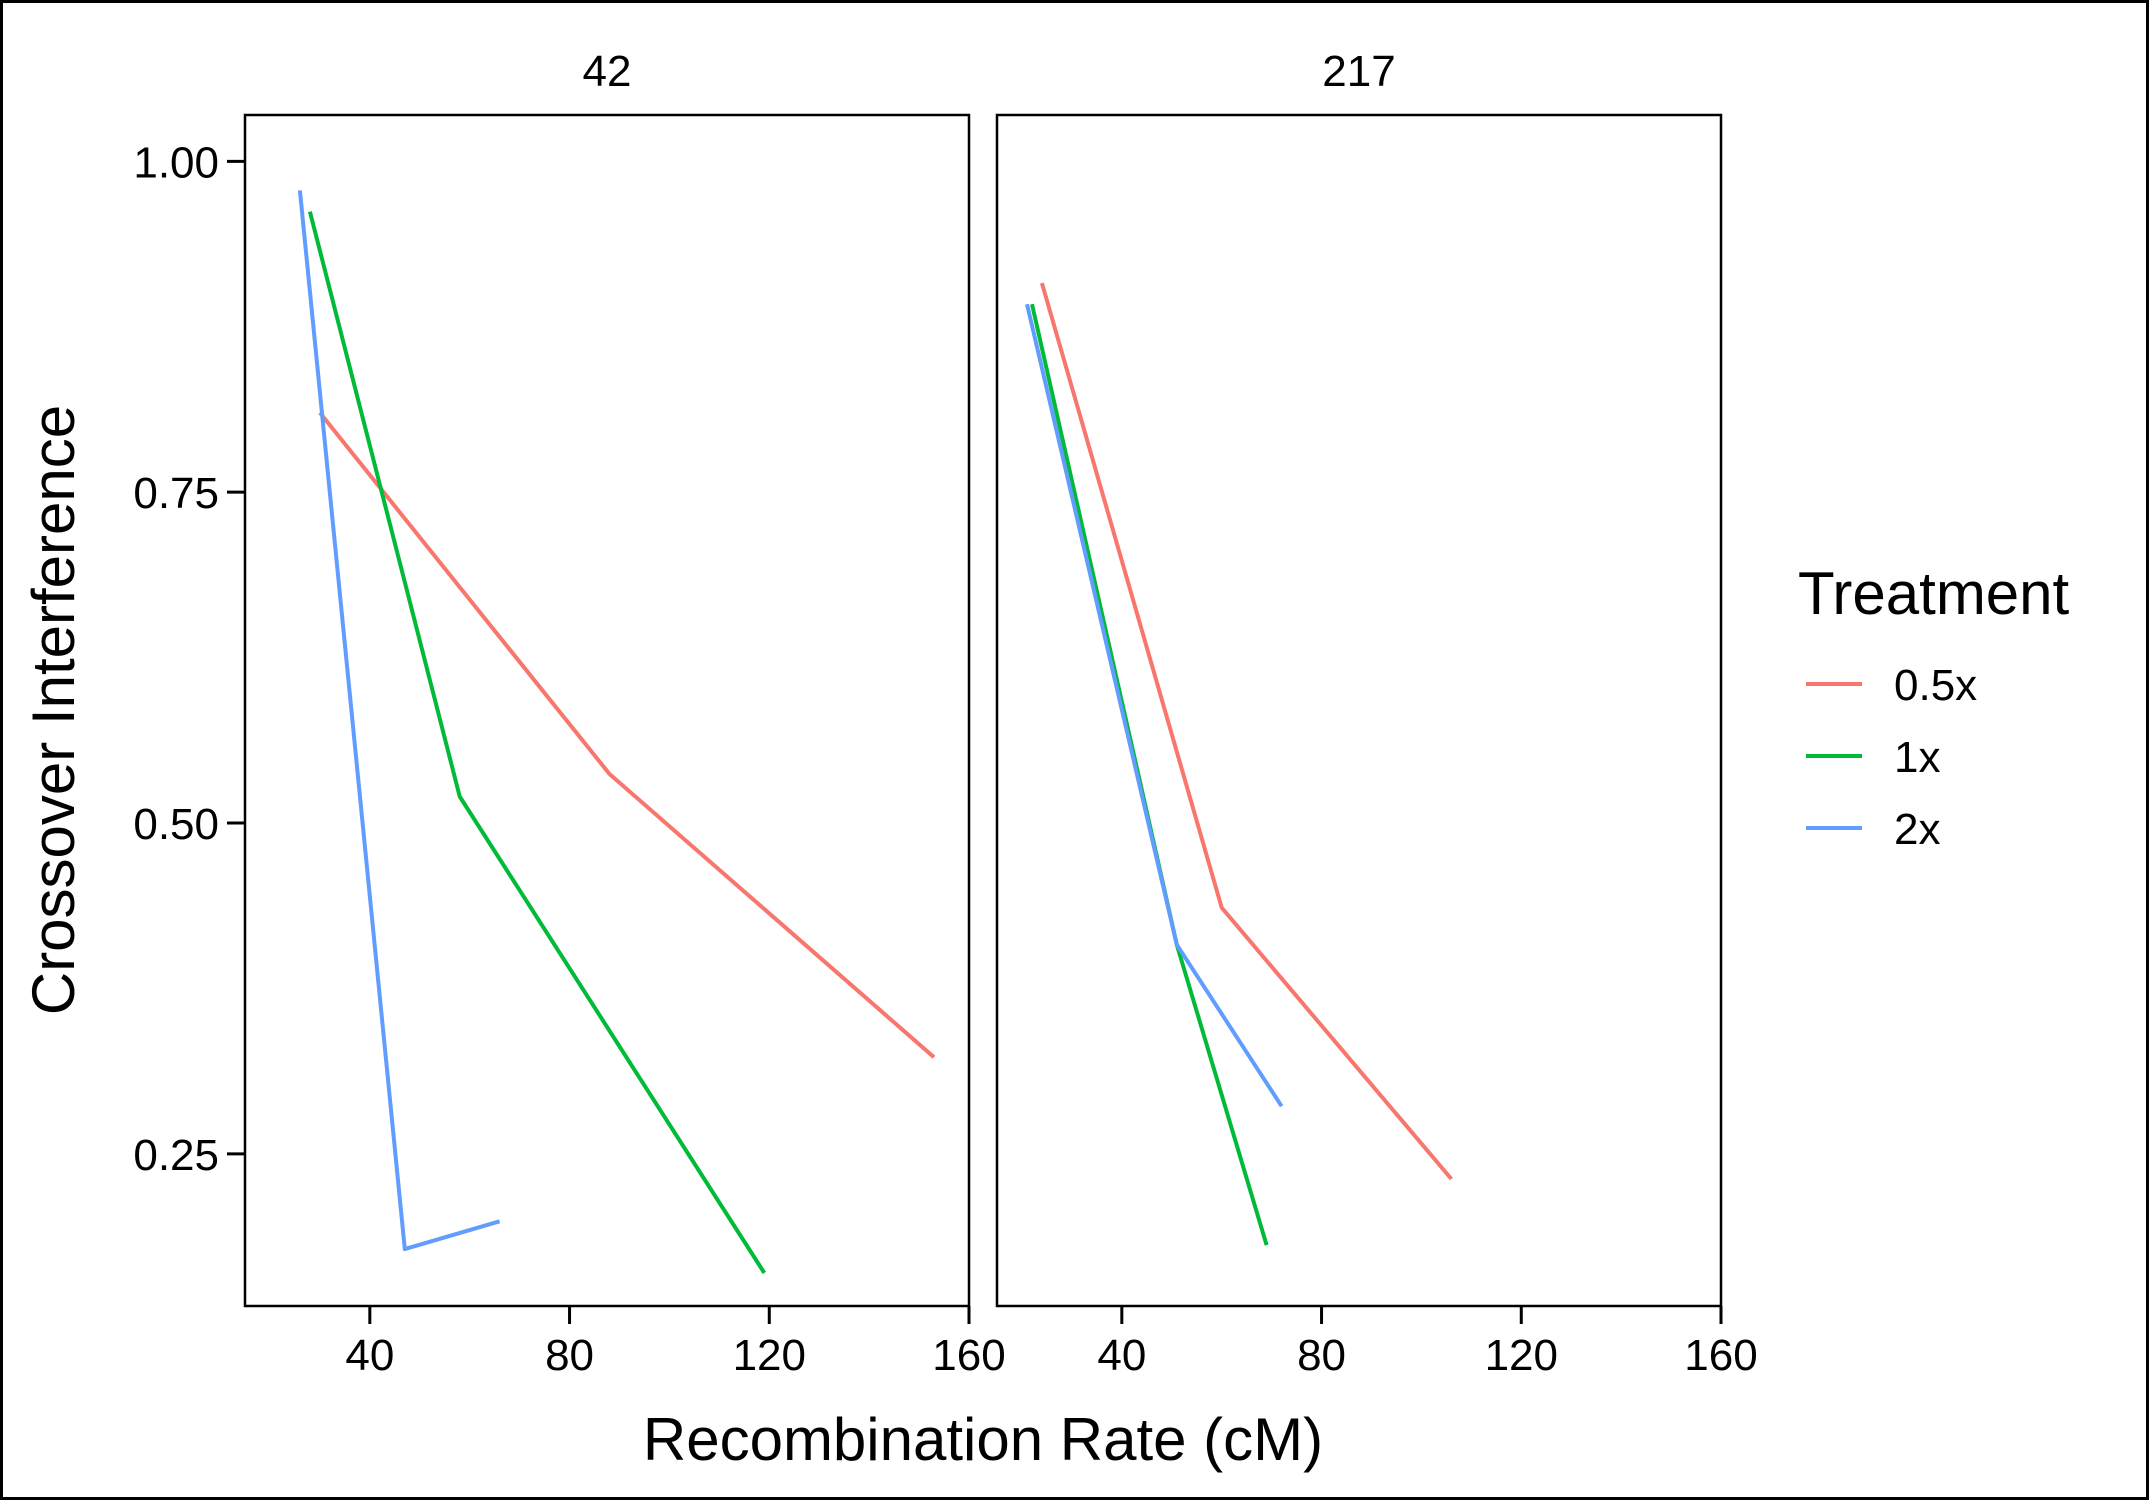 The width and height of the screenshot is (2149, 1500). Describe the element at coordinates (176, 162) in the screenshot. I see `y-tick-label: 1.00` at that location.